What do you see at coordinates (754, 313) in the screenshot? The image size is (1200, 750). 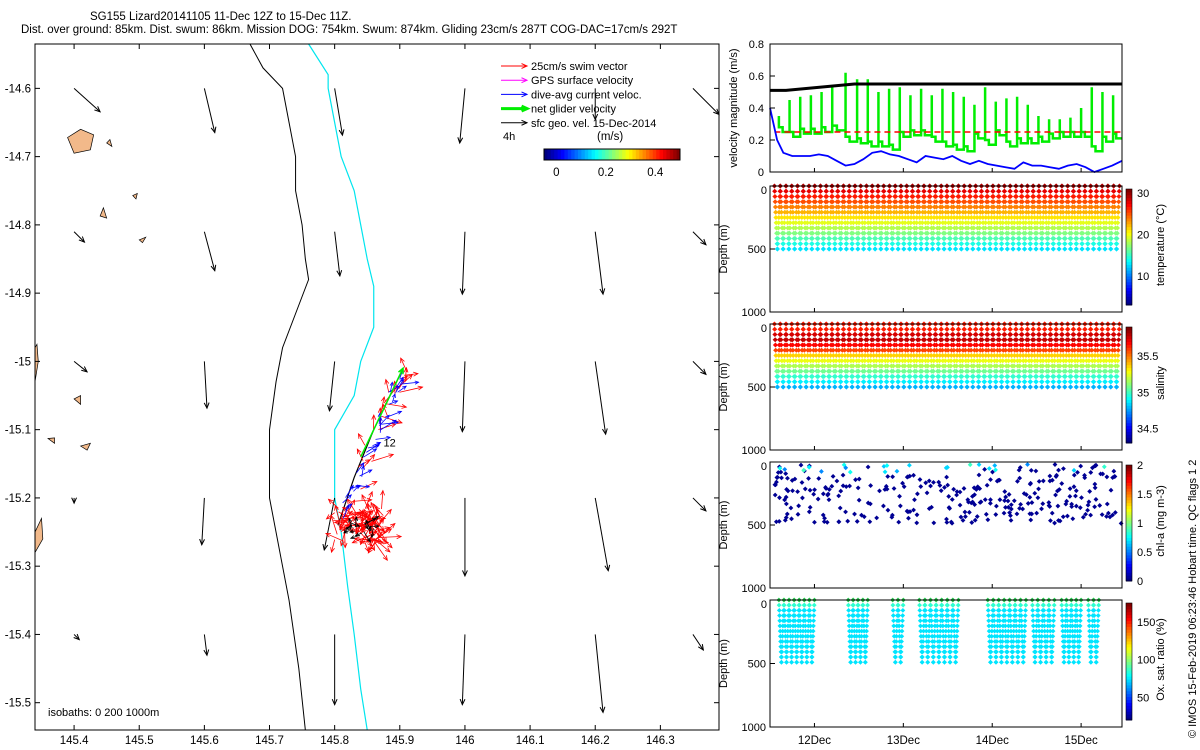 I see `temperature-y-tick-label: 1000` at bounding box center [754, 313].